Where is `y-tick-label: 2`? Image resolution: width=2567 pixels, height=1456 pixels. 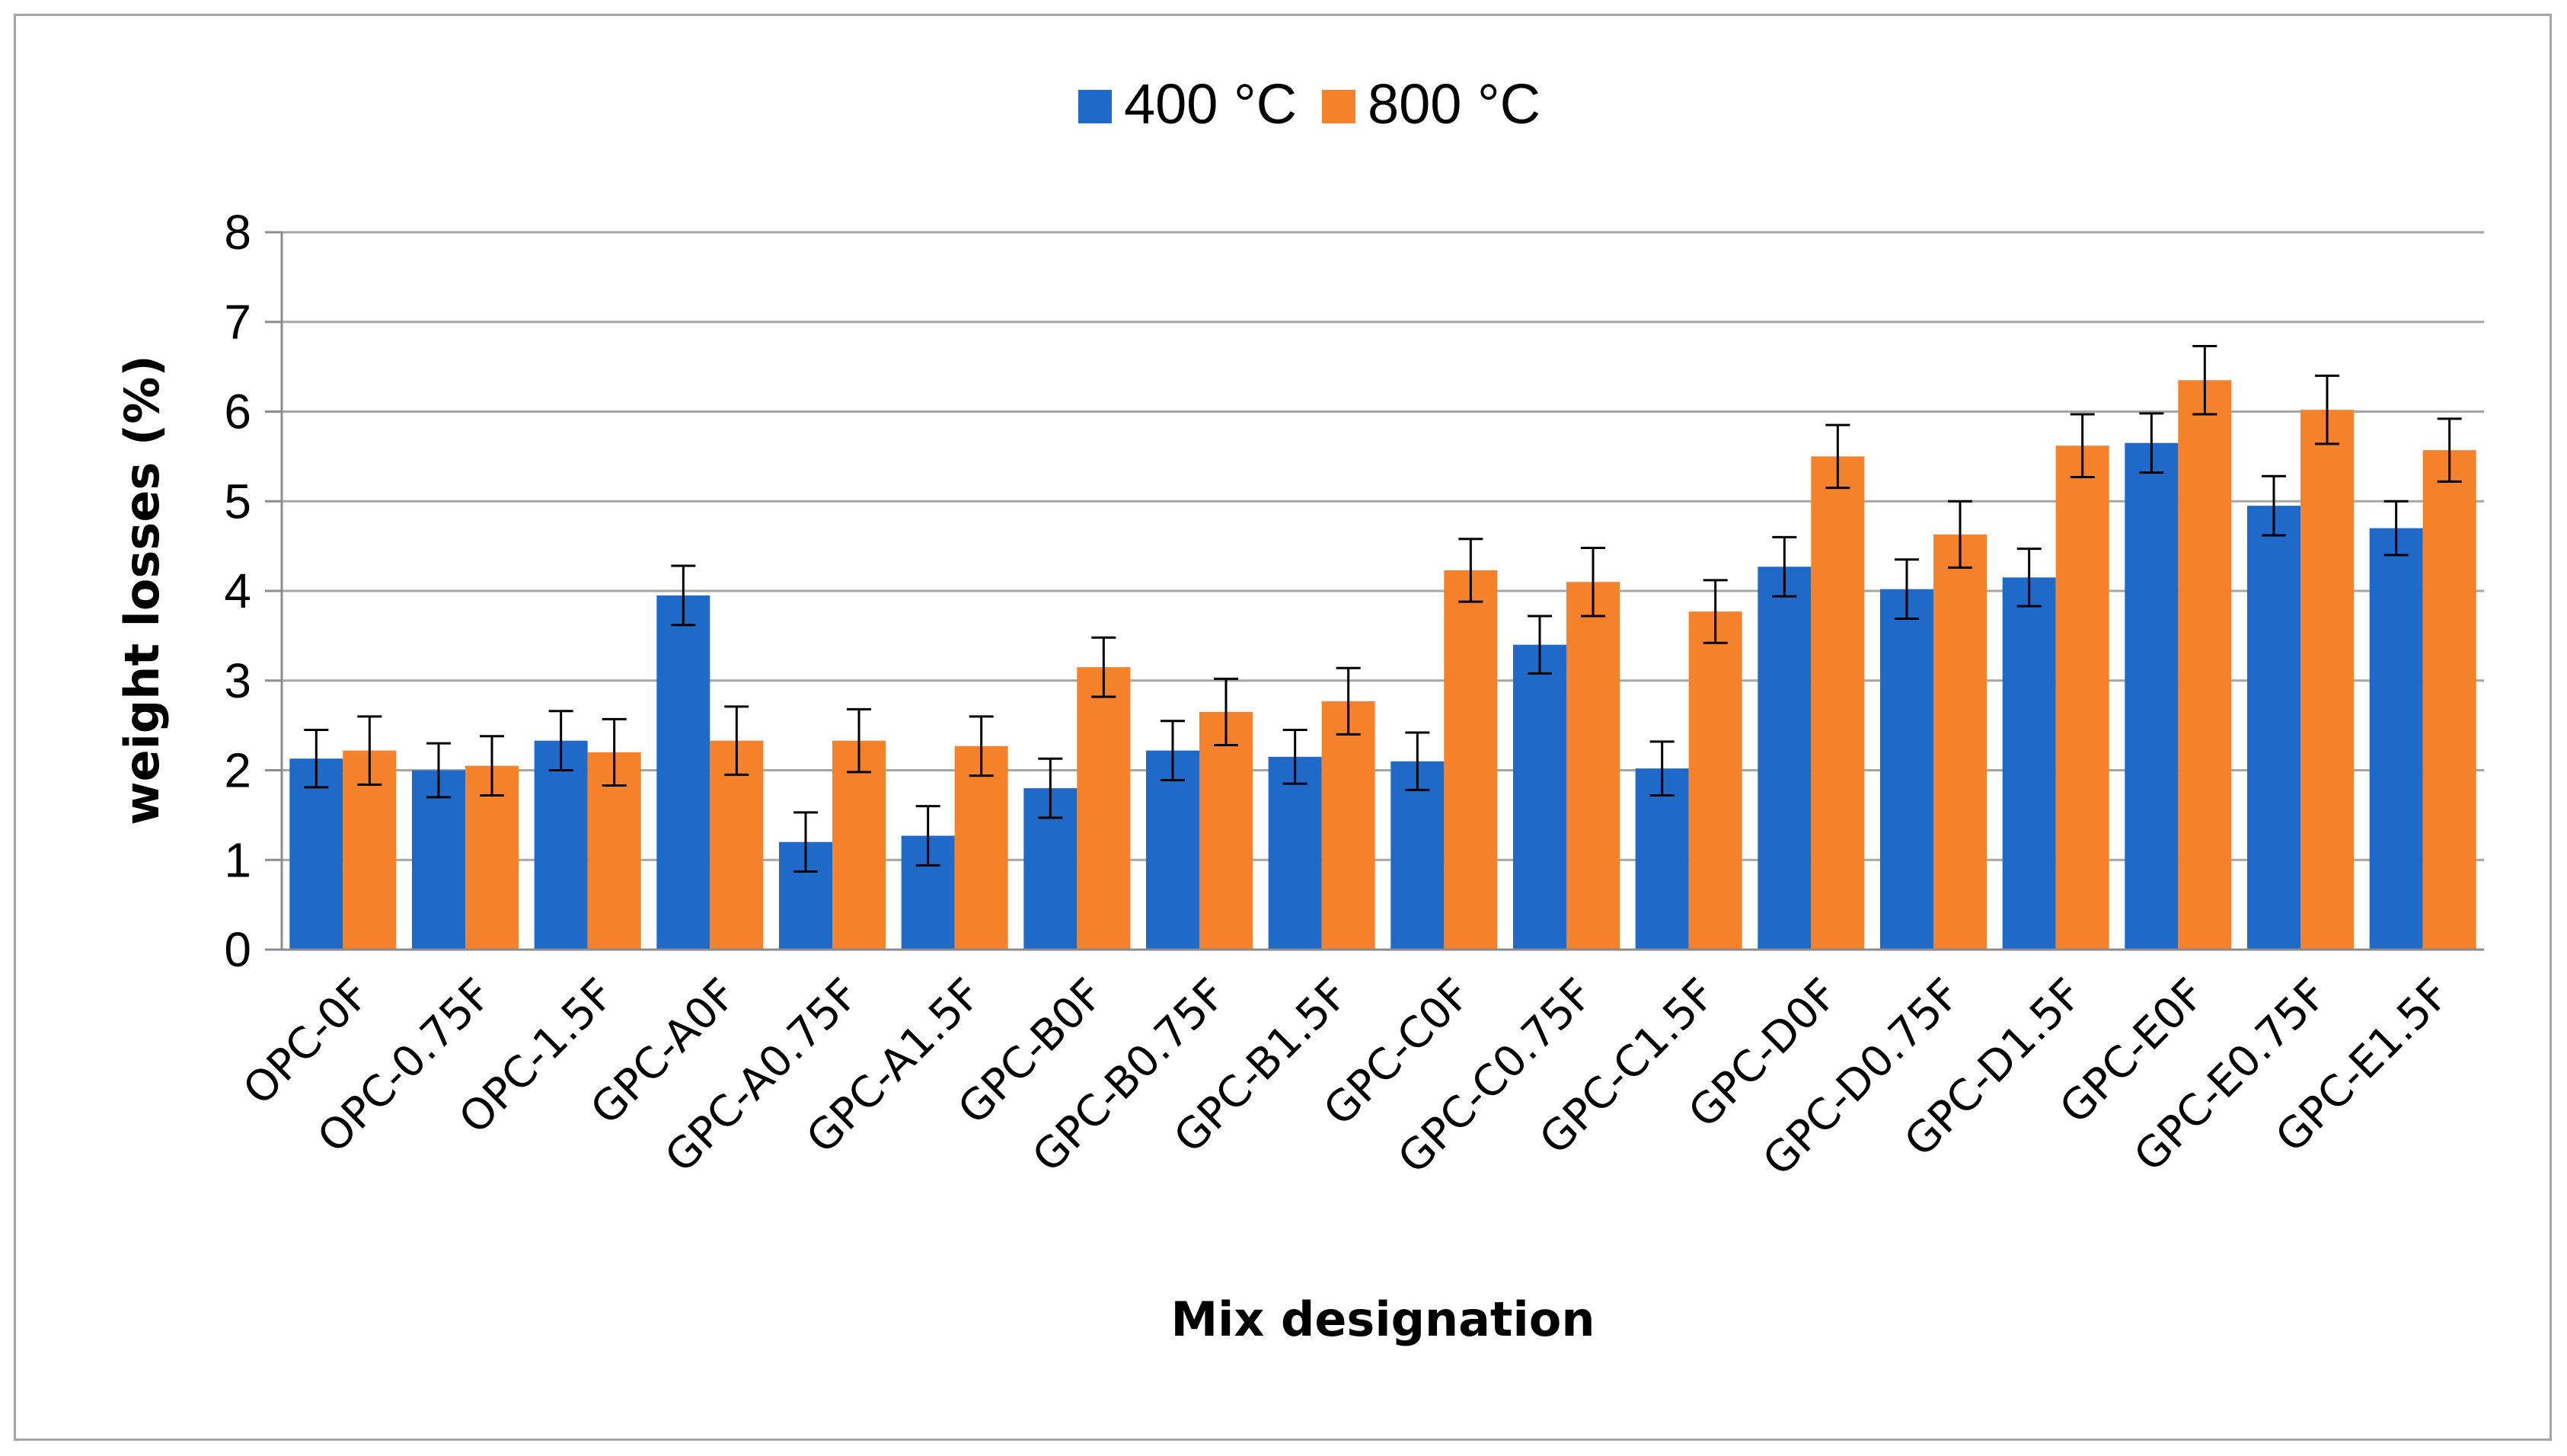 y-tick-label: 2 is located at coordinates (238, 770).